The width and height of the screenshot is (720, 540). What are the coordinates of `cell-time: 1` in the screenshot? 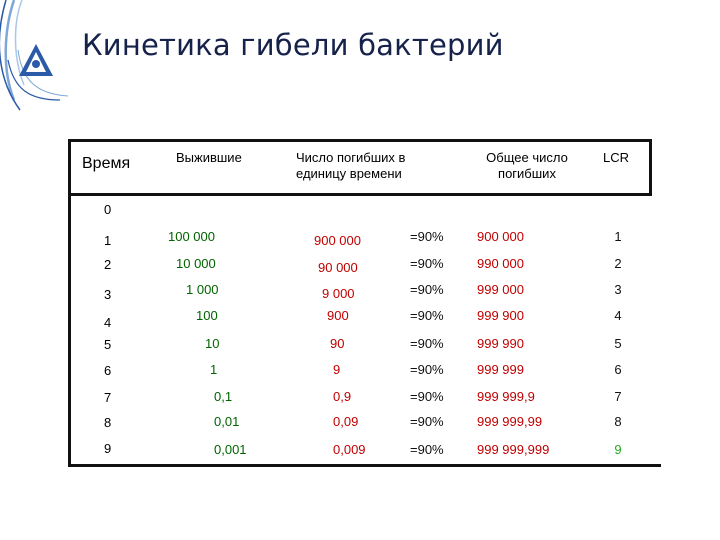 It's located at (108, 240).